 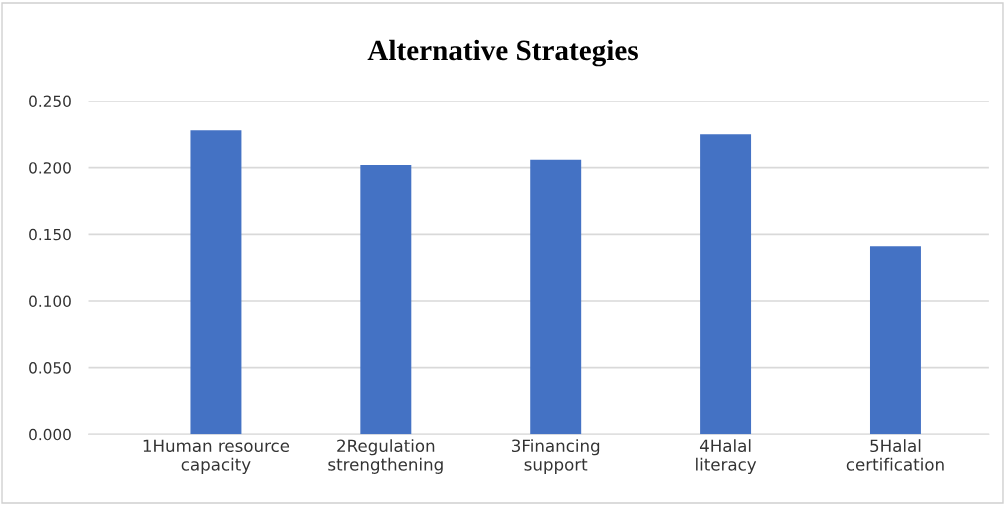 I want to click on y-tick-label: 0.200, so click(x=50, y=168).